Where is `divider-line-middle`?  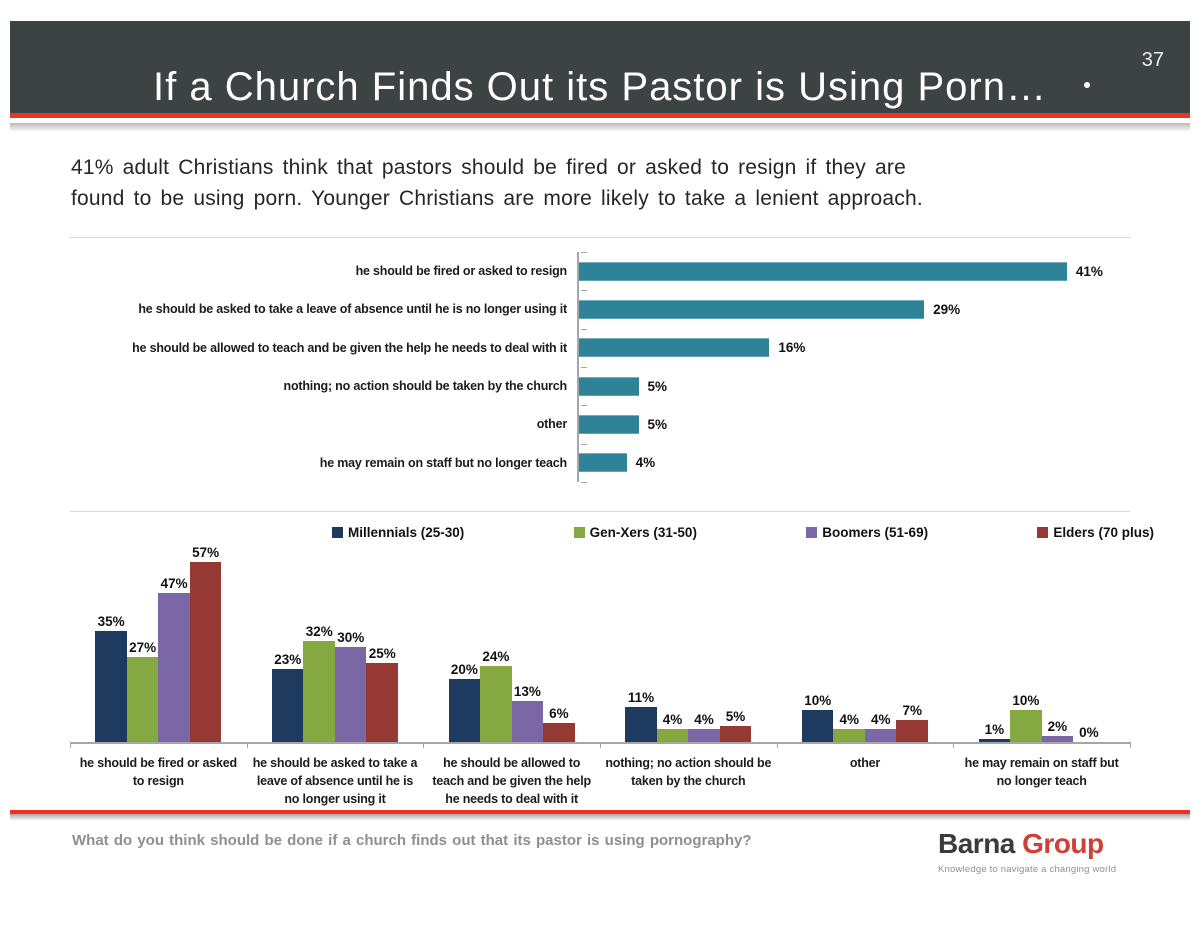
divider-line-middle is located at coordinates (600, 511).